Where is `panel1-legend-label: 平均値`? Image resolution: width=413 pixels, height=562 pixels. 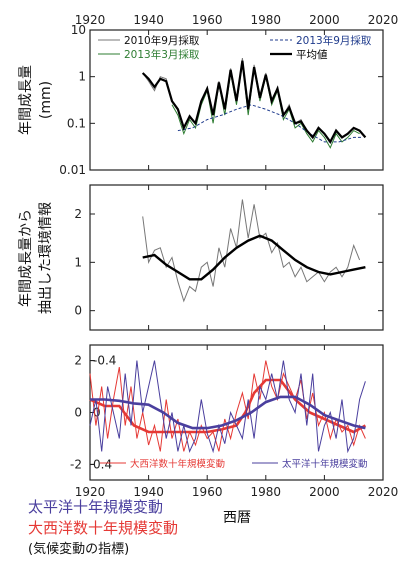 panel1-legend-label: 平均値 is located at coordinates (312, 54).